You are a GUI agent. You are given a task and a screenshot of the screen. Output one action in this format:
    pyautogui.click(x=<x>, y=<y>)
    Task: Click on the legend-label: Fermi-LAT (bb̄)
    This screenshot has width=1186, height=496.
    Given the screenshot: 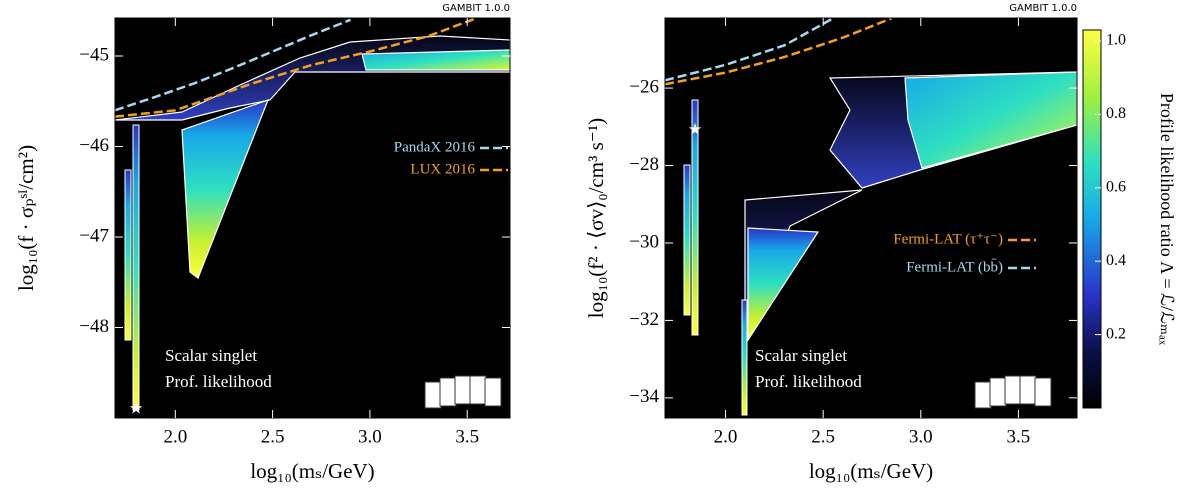 What is the action you would take?
    pyautogui.click(x=954, y=267)
    